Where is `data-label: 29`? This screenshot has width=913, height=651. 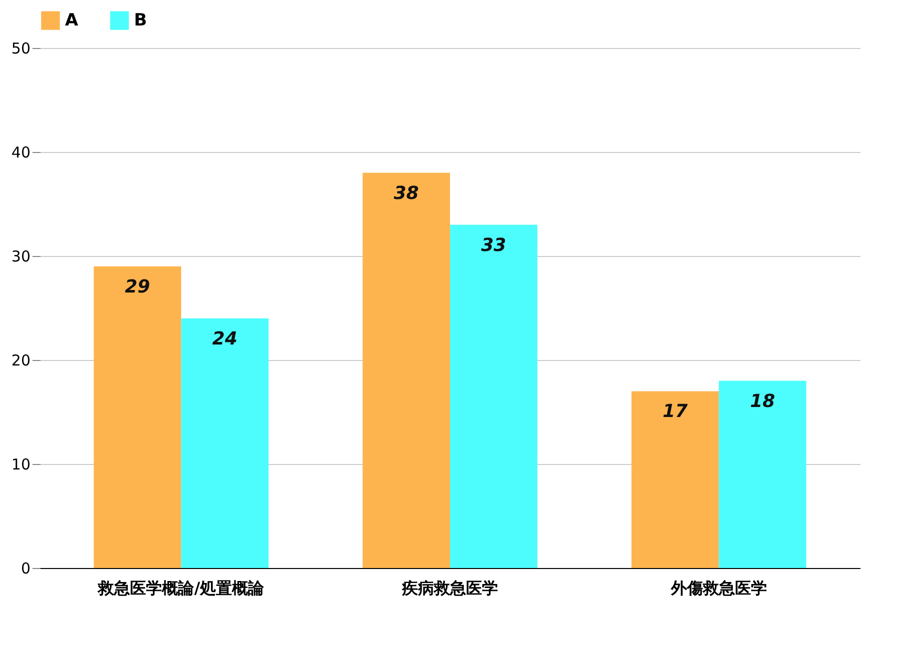
data-label: 29 is located at coordinates (137, 287).